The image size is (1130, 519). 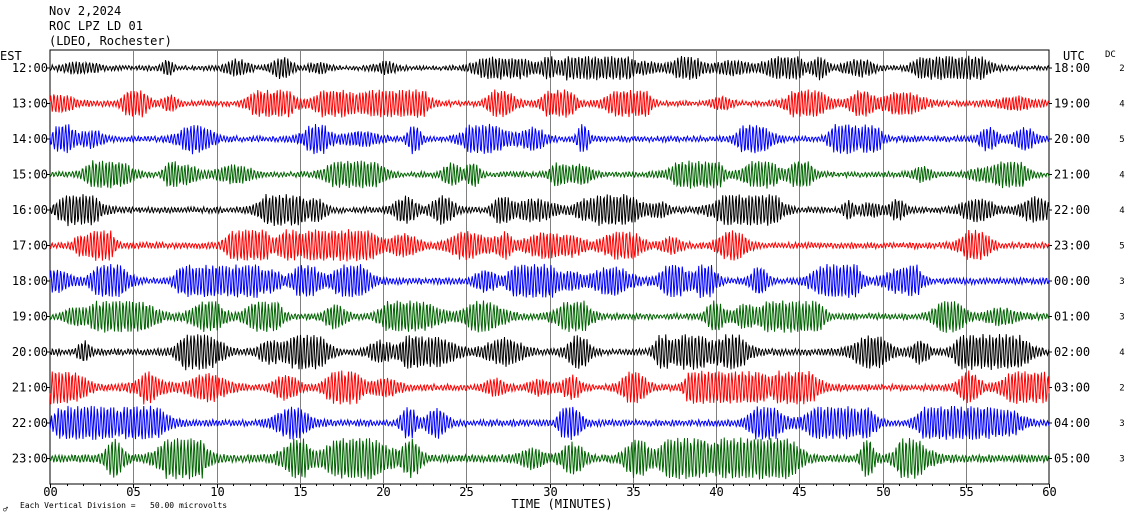 What do you see at coordinates (30, 388) in the screenshot?
I see `row-label-est: 21:00` at bounding box center [30, 388].